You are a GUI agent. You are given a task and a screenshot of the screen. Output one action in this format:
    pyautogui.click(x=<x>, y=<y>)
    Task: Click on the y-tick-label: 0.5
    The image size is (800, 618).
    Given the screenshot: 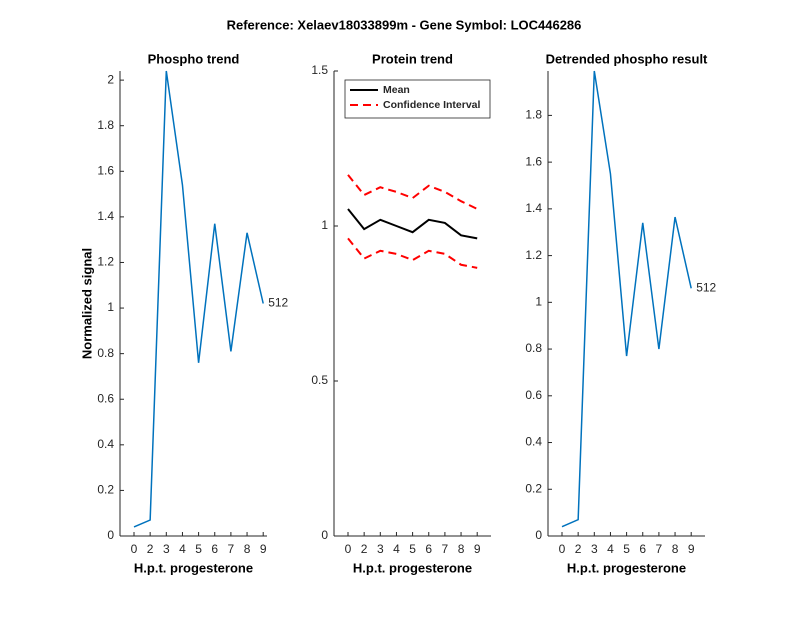 What is the action you would take?
    pyautogui.click(x=319, y=380)
    